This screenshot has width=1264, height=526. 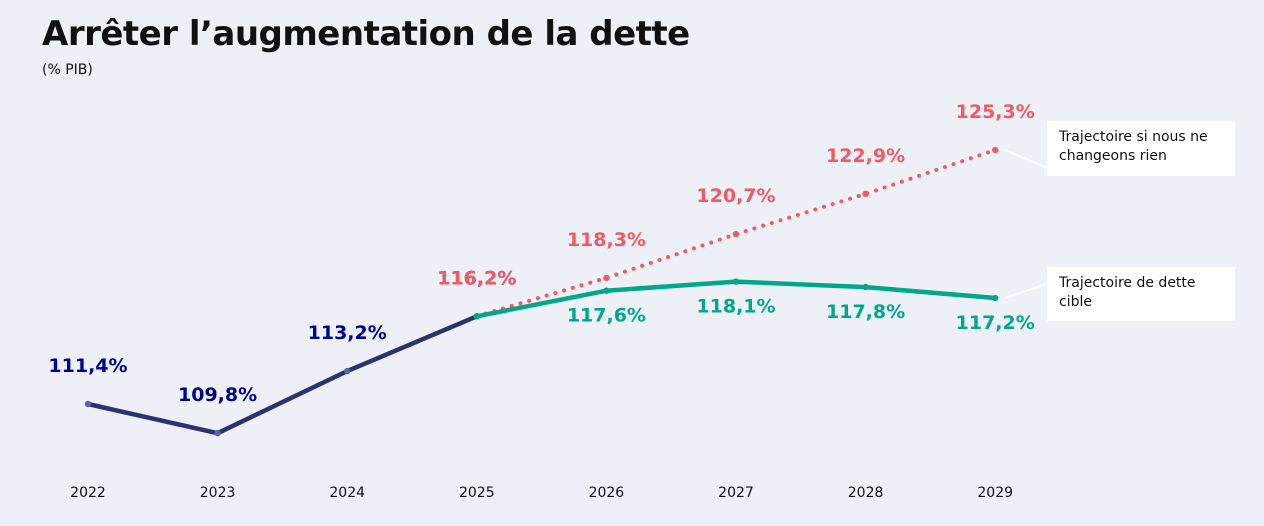 What do you see at coordinates (736, 234) in the screenshot?
I see `data-point-no-change-2027` at bounding box center [736, 234].